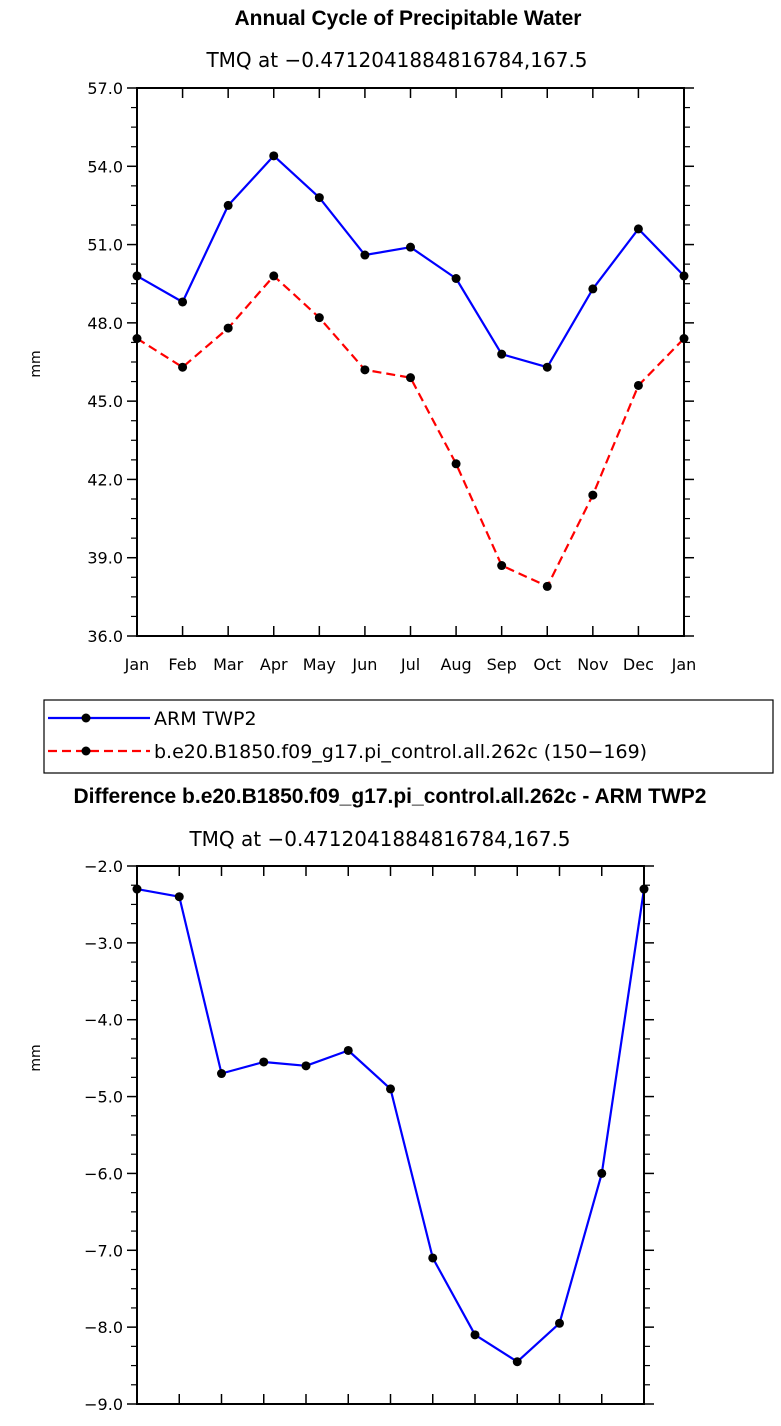 Image resolution: width=781 pixels, height=1426 pixels. I want to click on y-tick-label: 51.0, so click(105, 245).